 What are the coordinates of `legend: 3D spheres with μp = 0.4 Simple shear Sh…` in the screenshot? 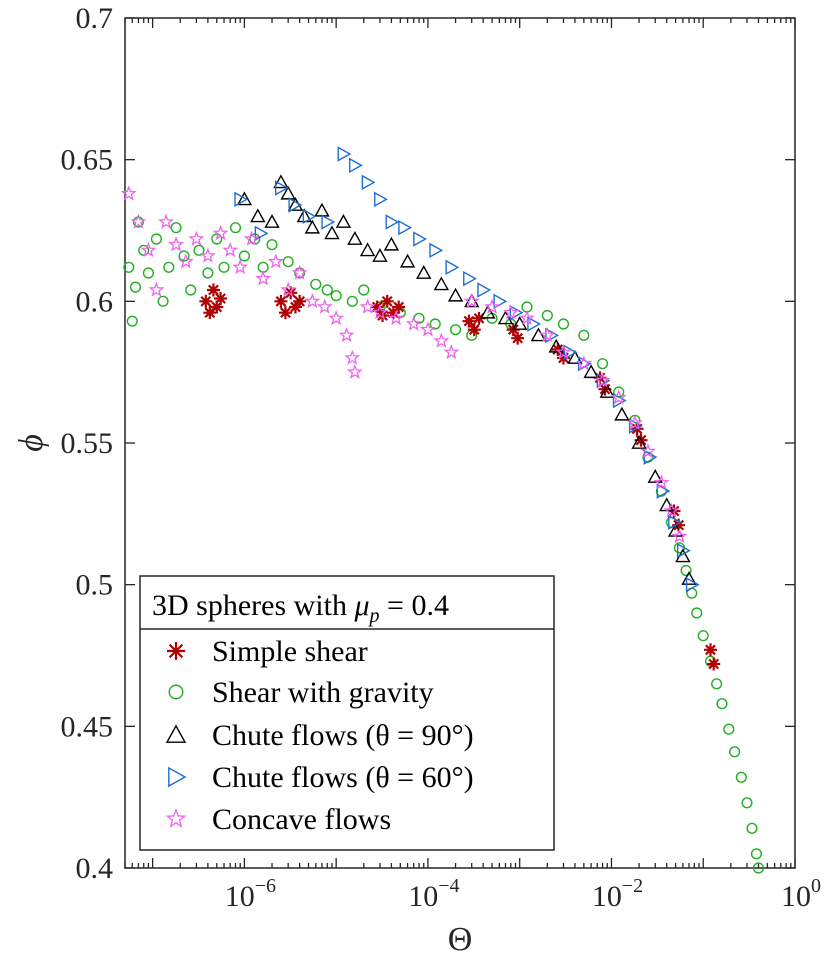 It's located at (347, 713).